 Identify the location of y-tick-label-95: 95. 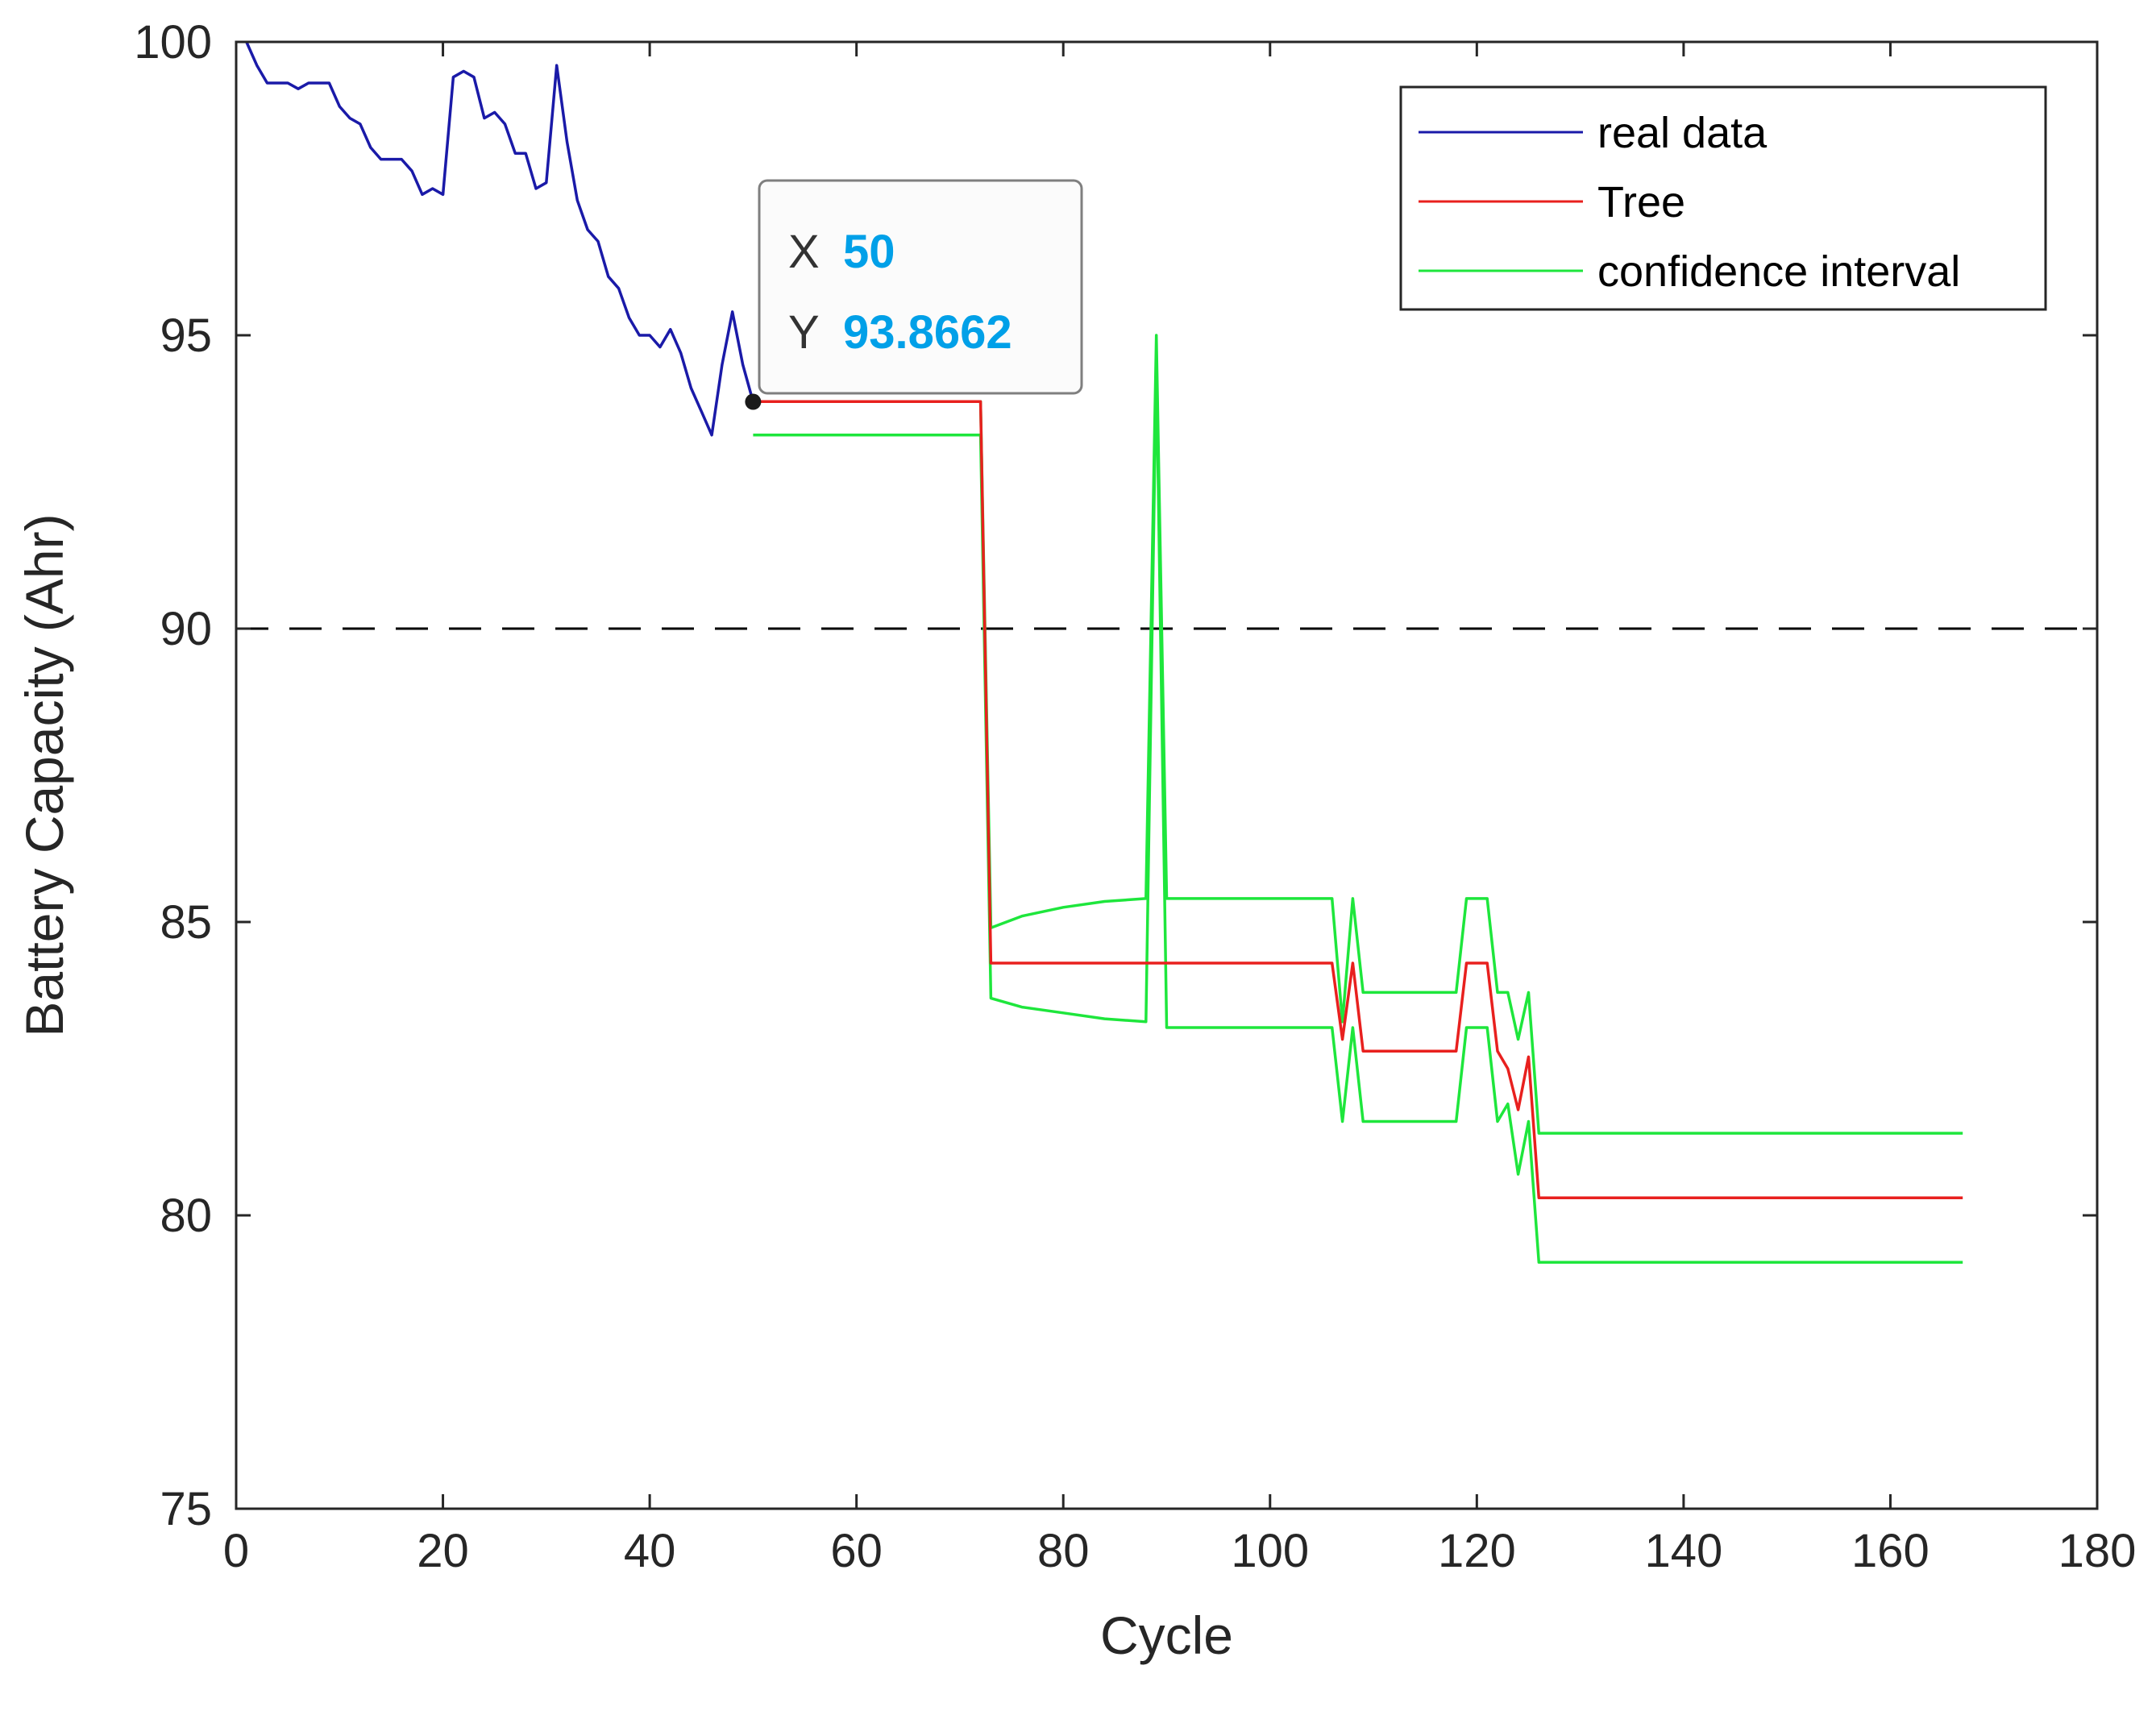
(186, 335).